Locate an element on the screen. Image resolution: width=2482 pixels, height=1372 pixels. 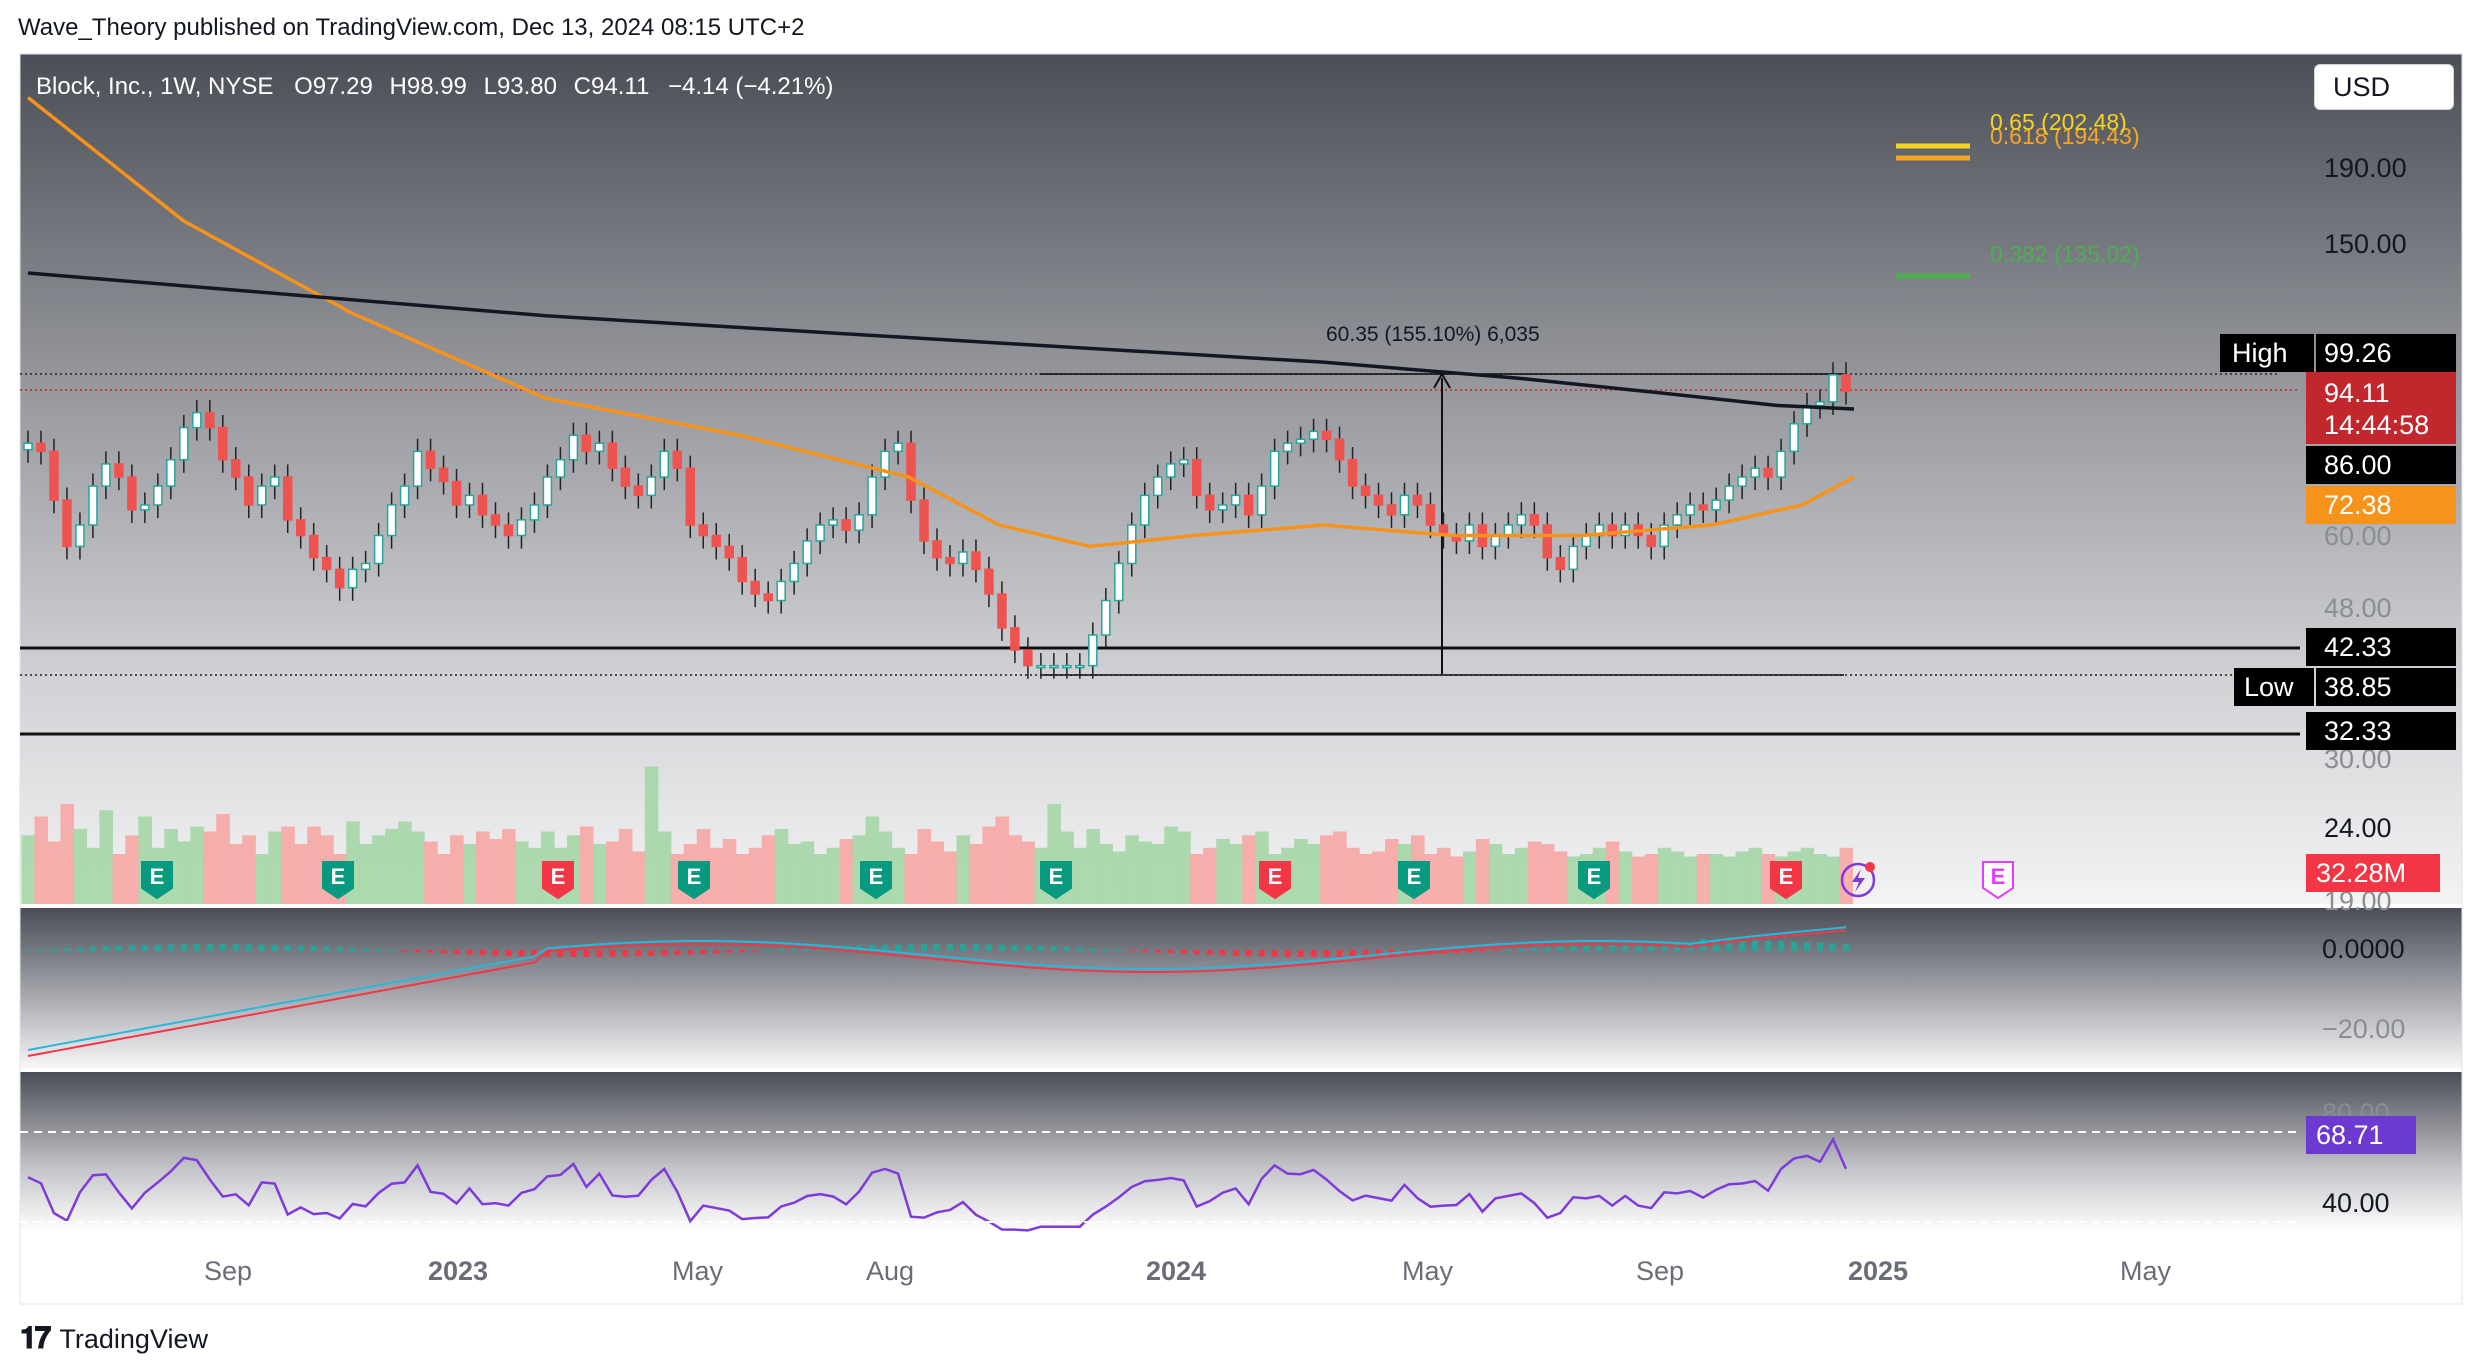
x-tick-sep2: Sep is located at coordinates (1660, 1271).